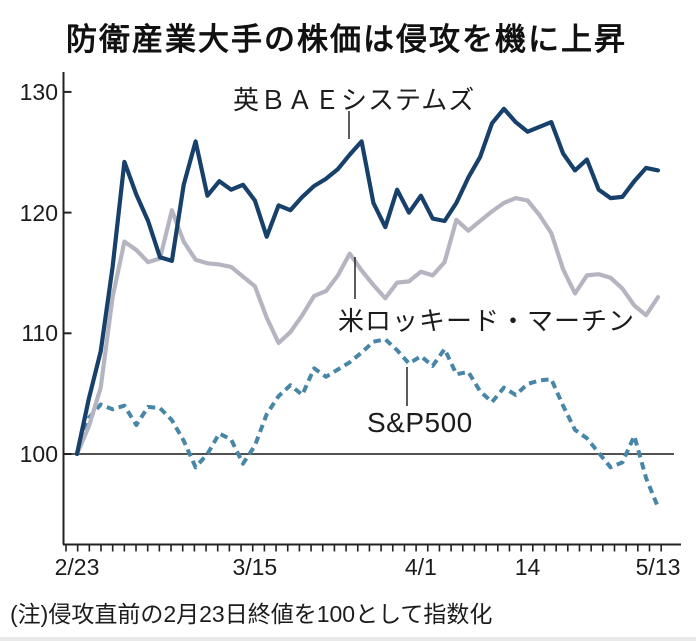 This screenshot has height=641, width=696. Describe the element at coordinates (255, 567) in the screenshot. I see `x-axis-label: 3/15` at that location.